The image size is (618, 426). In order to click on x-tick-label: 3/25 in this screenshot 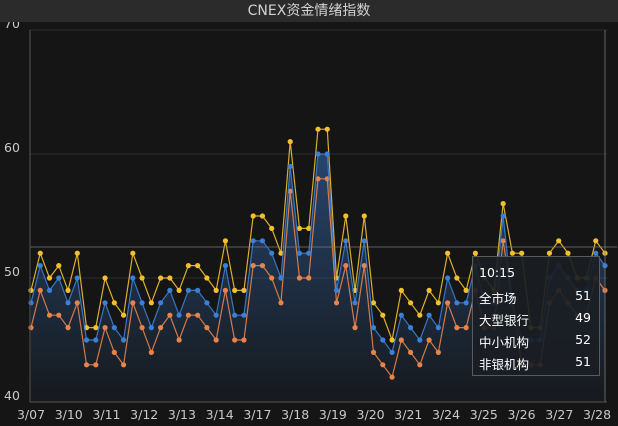, I will do `click(484, 414)`.